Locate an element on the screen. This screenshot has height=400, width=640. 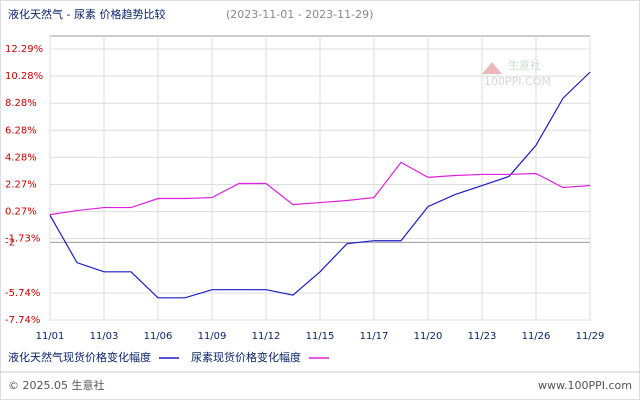
x-tick-label: 11/26 is located at coordinates (536, 336).